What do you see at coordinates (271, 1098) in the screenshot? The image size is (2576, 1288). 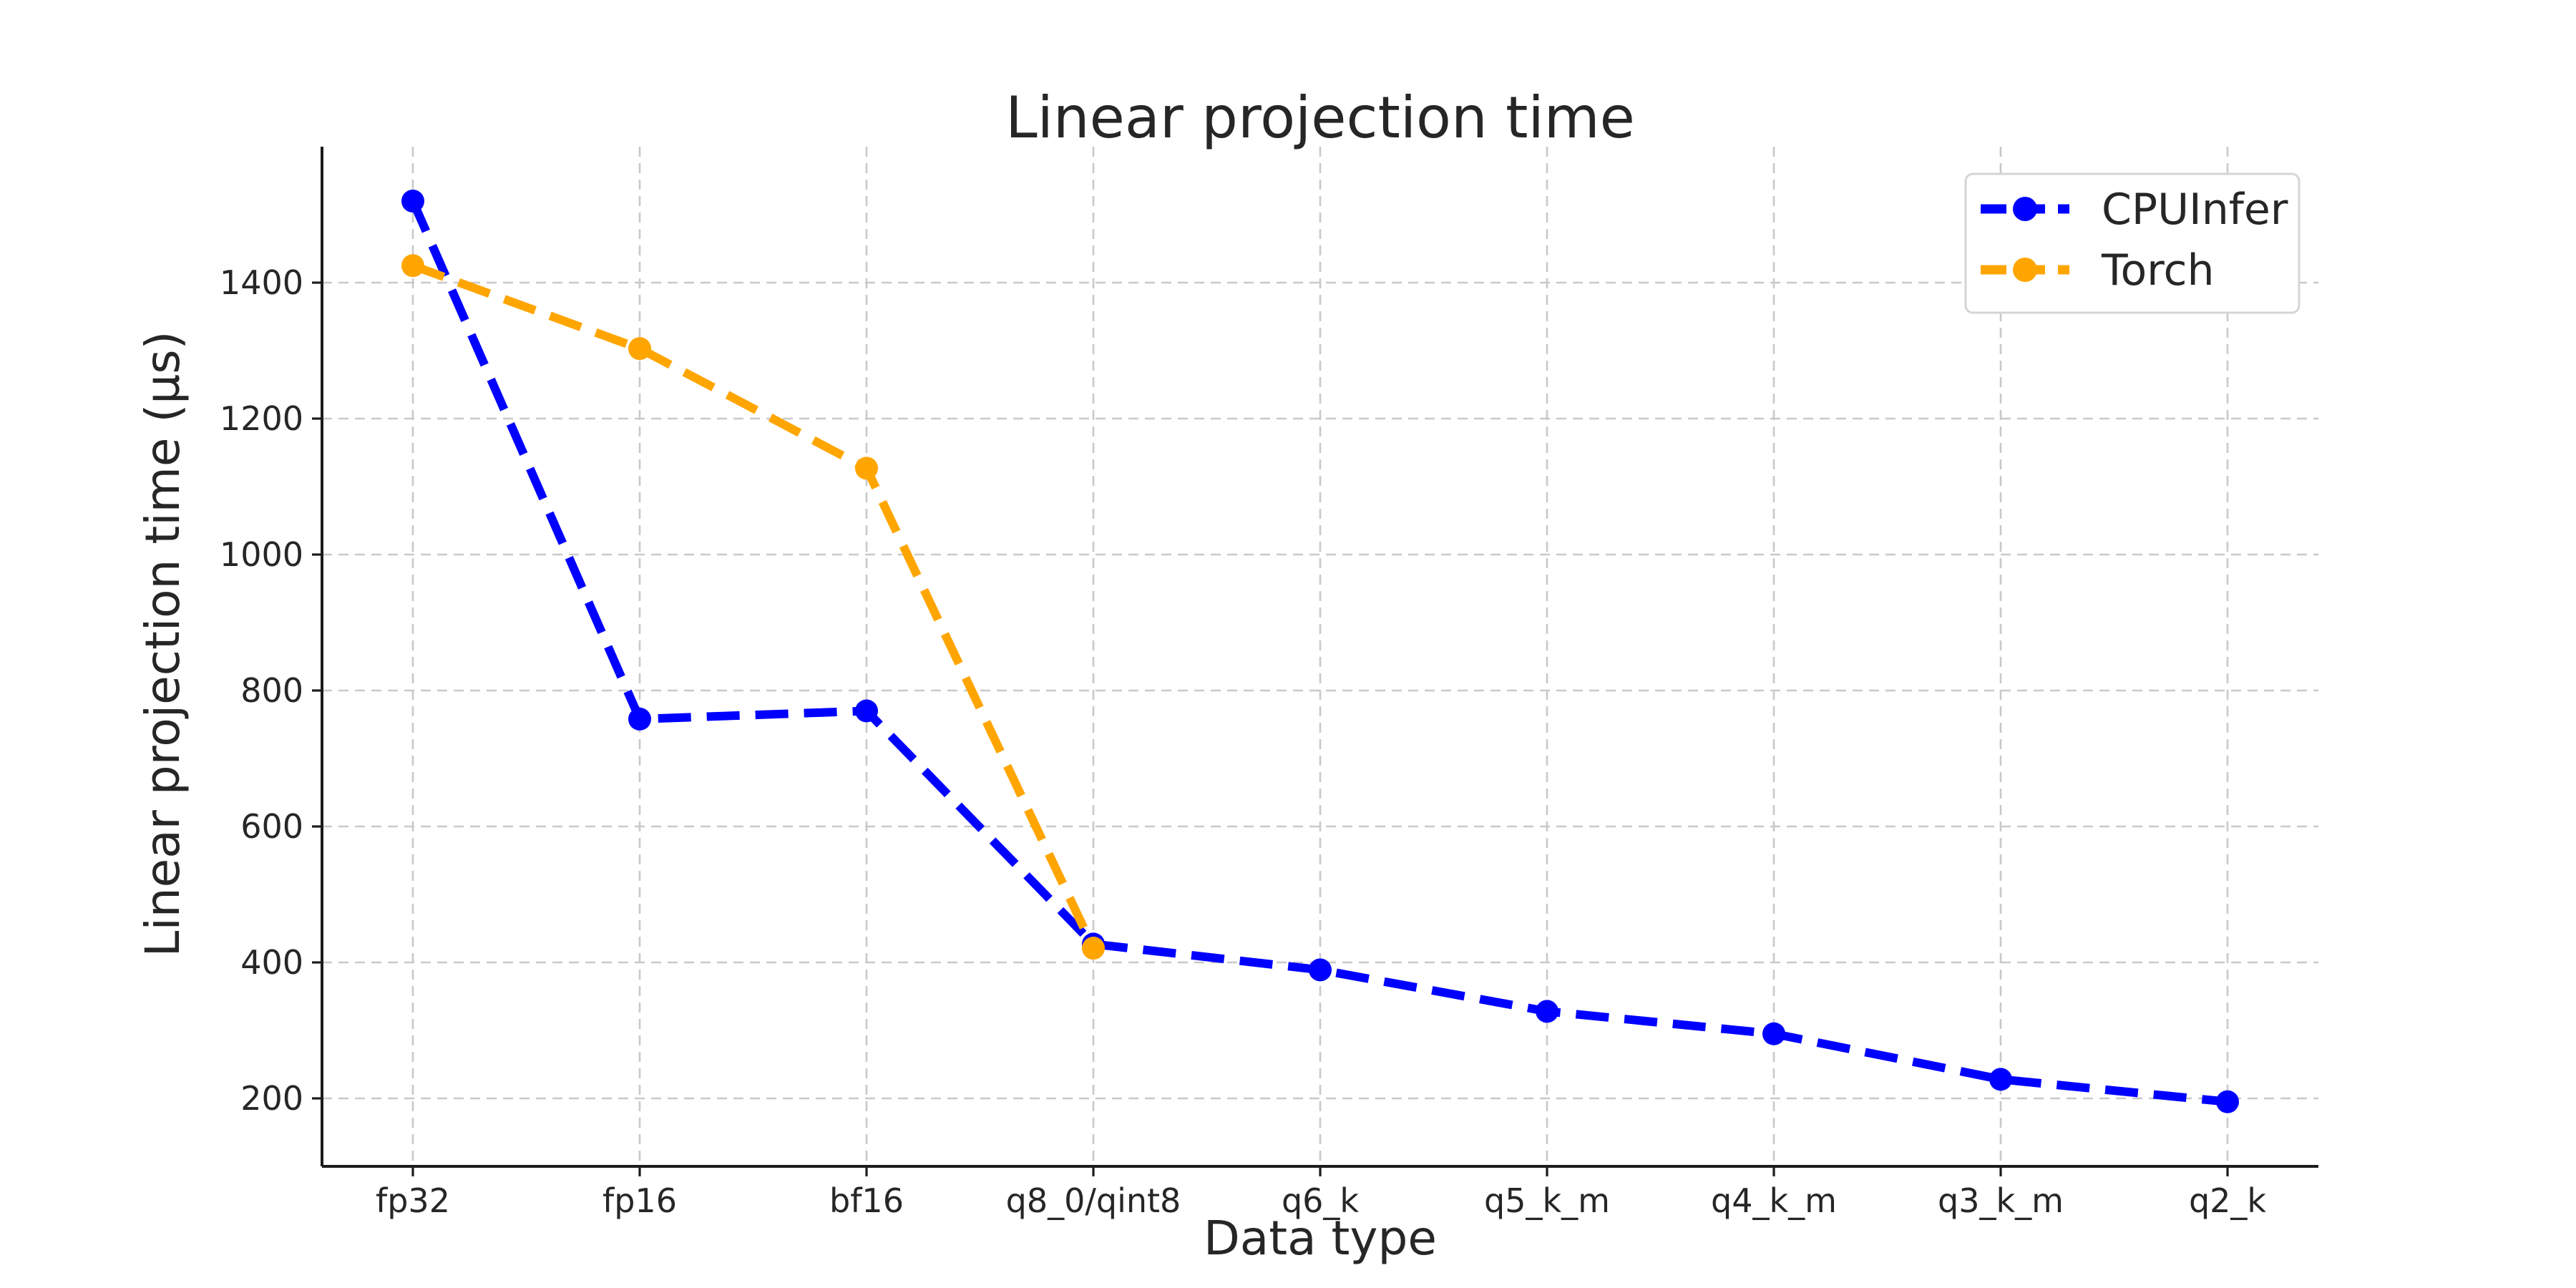 I see `y-tick-label-200: 200` at bounding box center [271, 1098].